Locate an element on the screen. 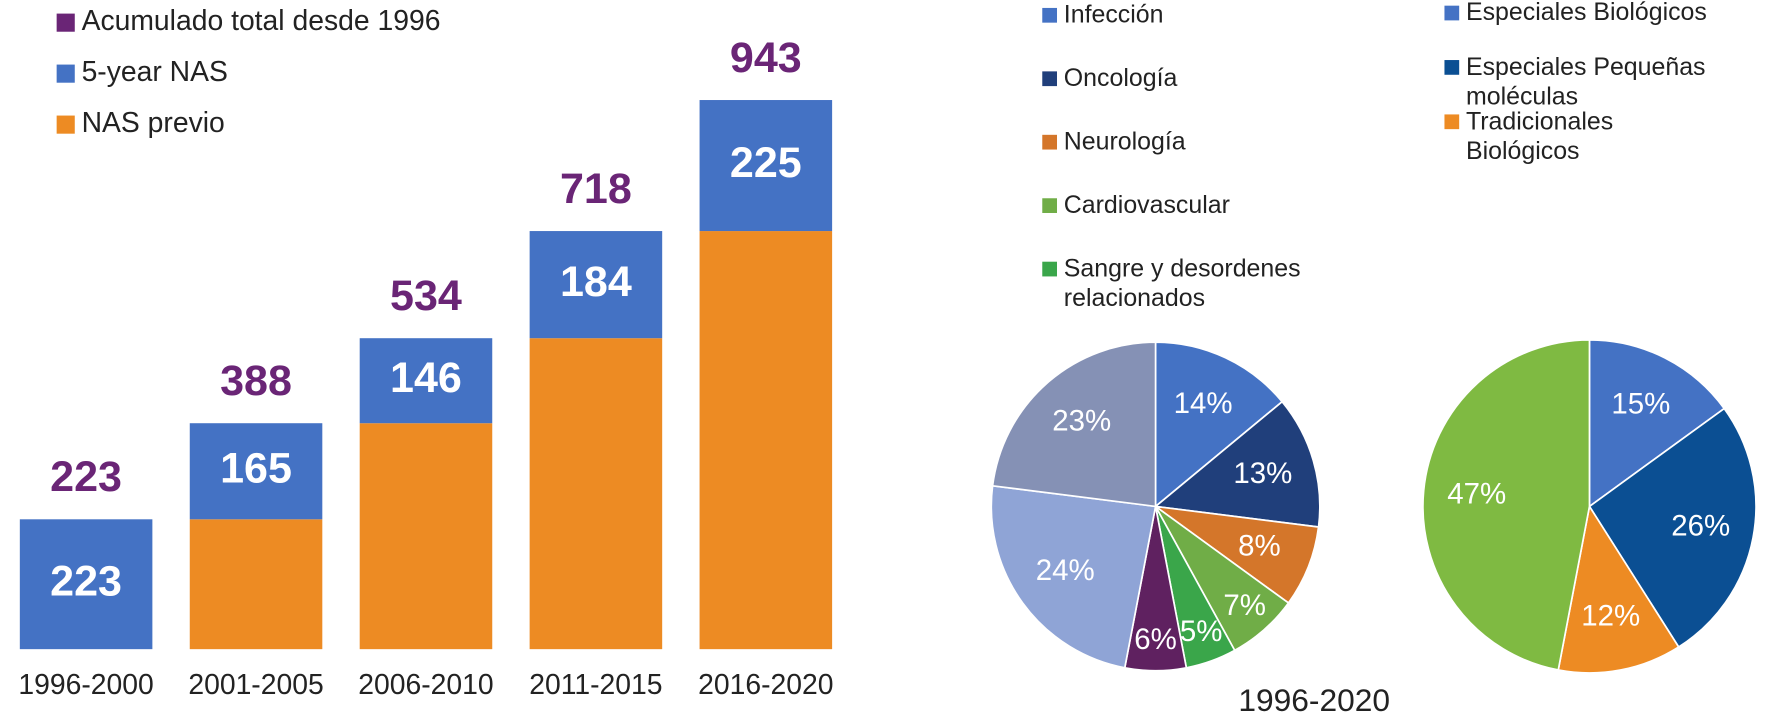  slice-label: 14% is located at coordinates (1203, 403).